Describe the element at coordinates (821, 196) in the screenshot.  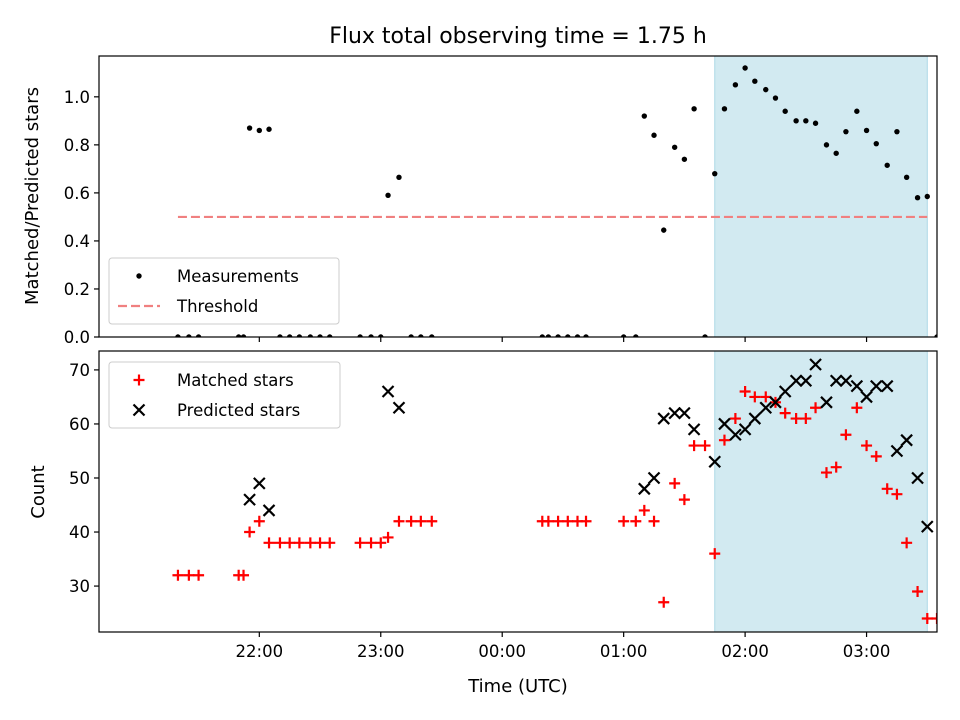
I see `top-highlight-span` at that location.